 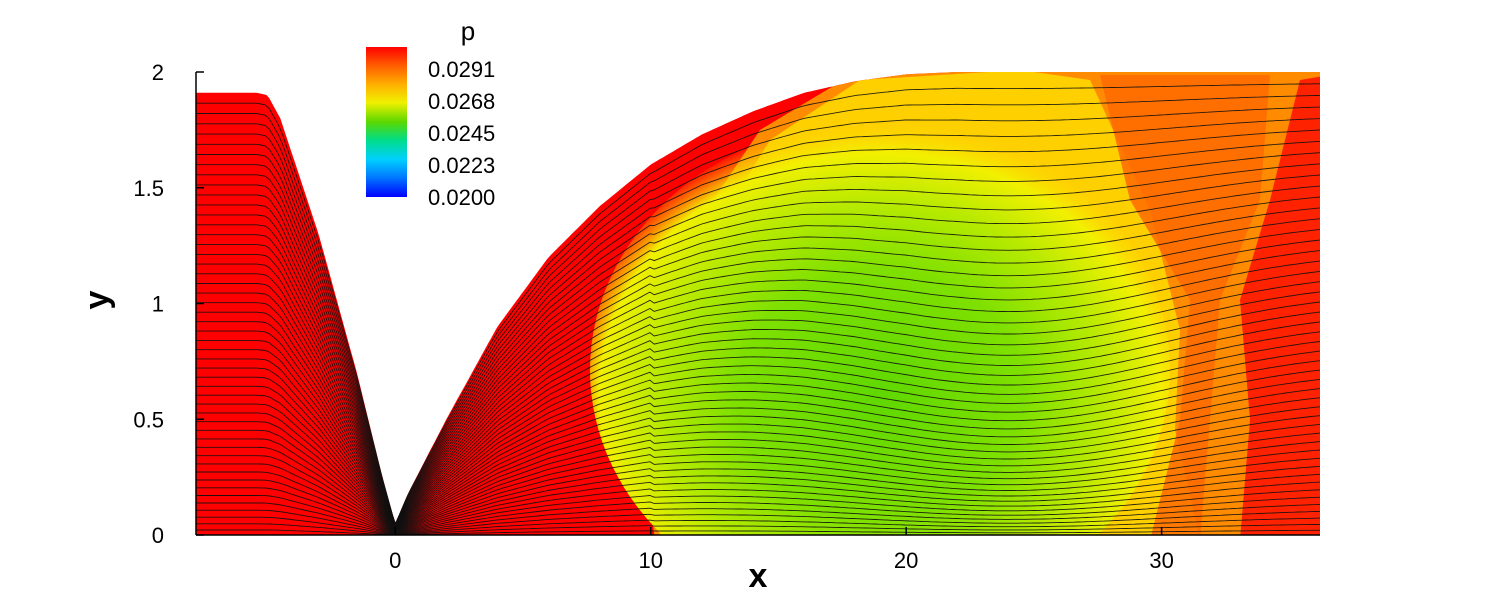 What do you see at coordinates (1280, 305) in the screenshot?
I see `pressure-red-right` at bounding box center [1280, 305].